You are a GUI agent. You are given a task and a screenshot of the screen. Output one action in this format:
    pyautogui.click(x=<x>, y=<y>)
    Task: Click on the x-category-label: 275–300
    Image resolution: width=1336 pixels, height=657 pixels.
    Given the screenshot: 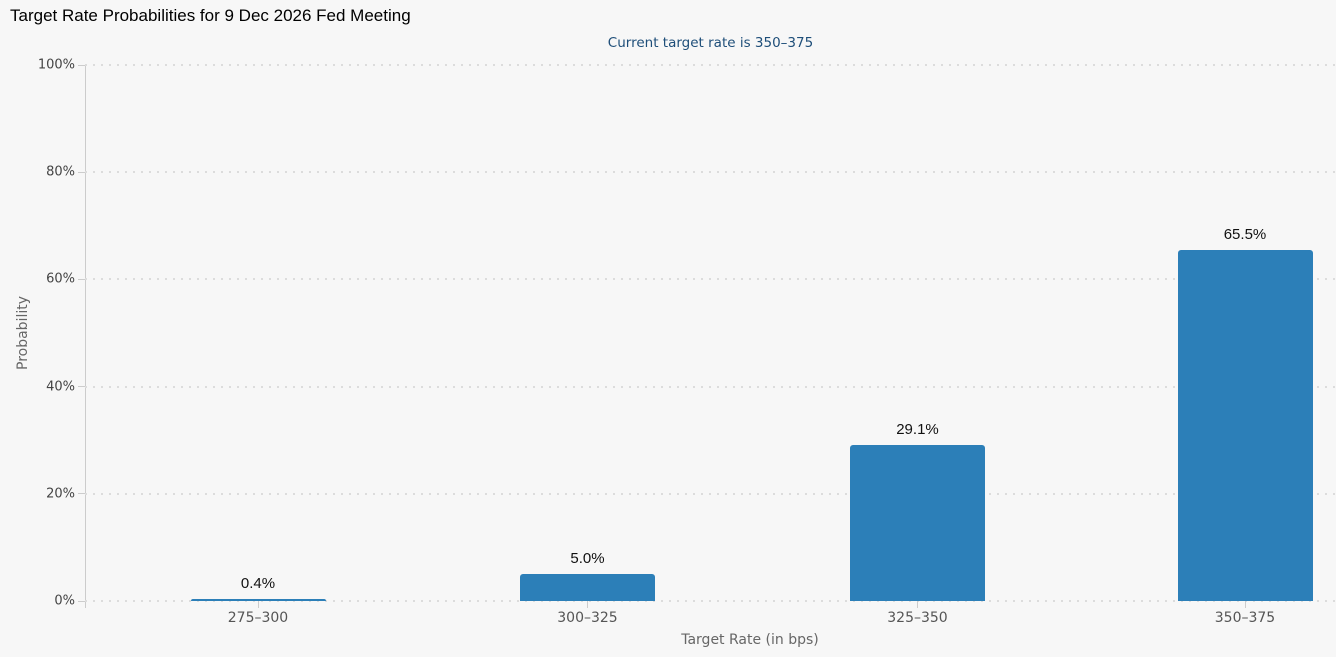 What is the action you would take?
    pyautogui.click(x=258, y=618)
    